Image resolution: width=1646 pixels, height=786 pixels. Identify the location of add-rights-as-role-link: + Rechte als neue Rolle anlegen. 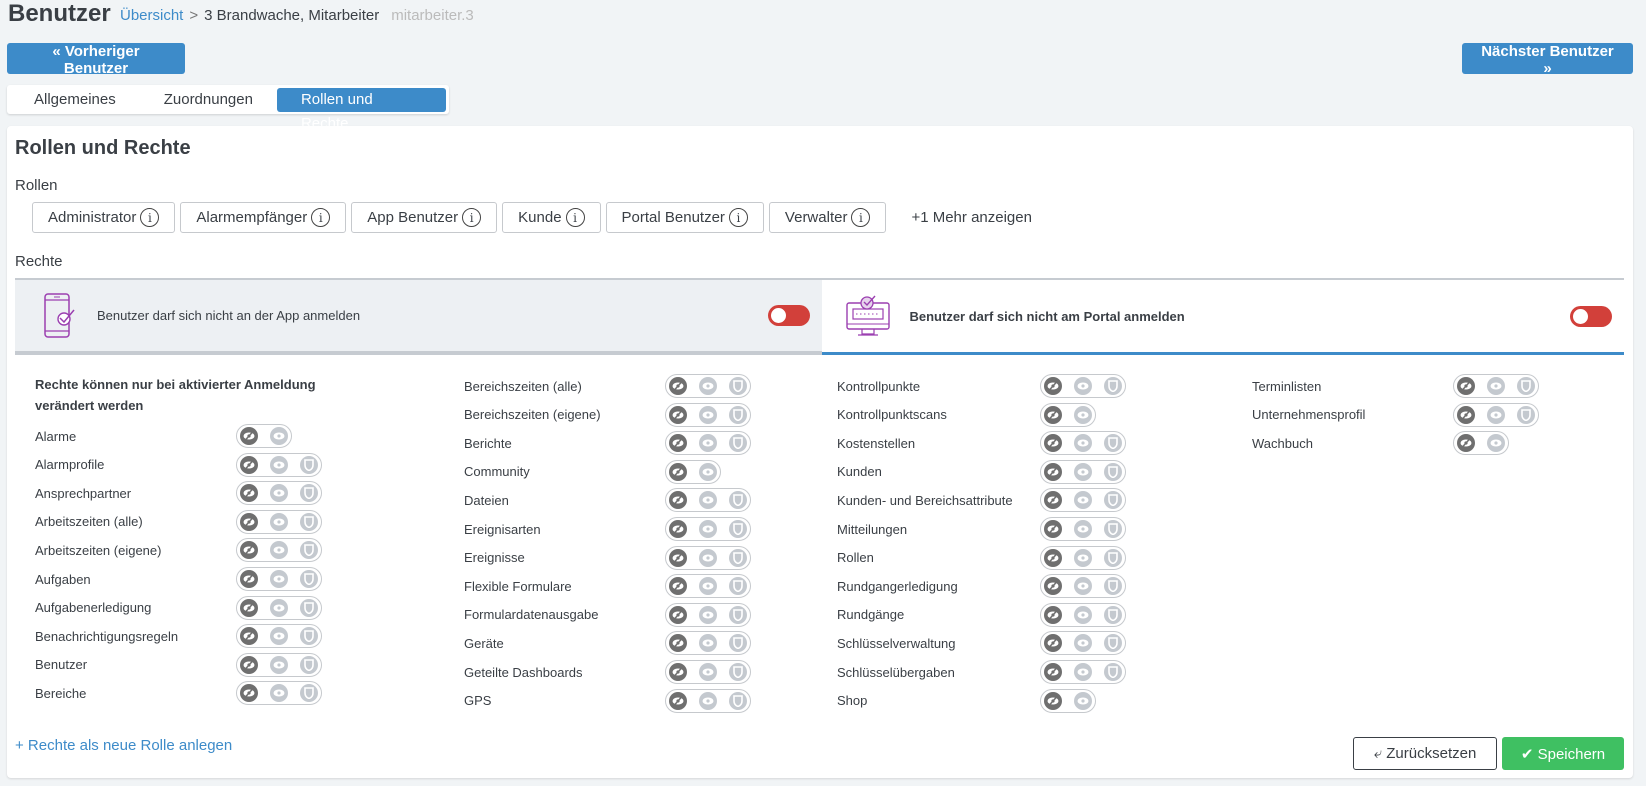
(124, 745).